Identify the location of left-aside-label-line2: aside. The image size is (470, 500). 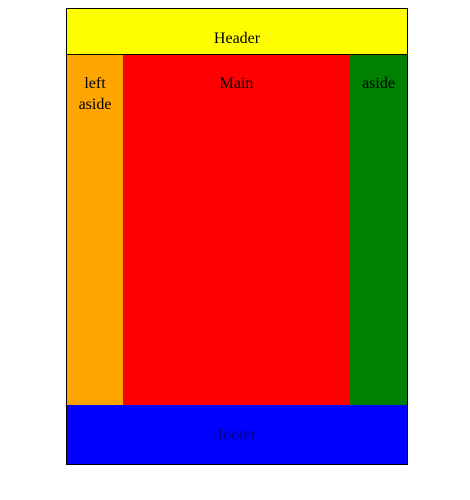
(95, 104).